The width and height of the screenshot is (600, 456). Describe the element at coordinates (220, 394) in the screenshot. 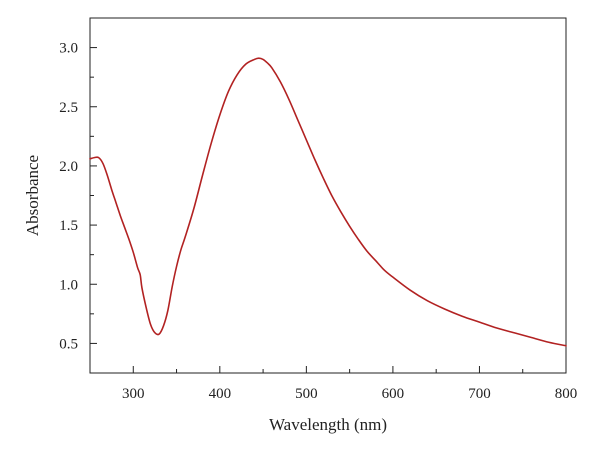

I see `x-tick-label: 400` at that location.